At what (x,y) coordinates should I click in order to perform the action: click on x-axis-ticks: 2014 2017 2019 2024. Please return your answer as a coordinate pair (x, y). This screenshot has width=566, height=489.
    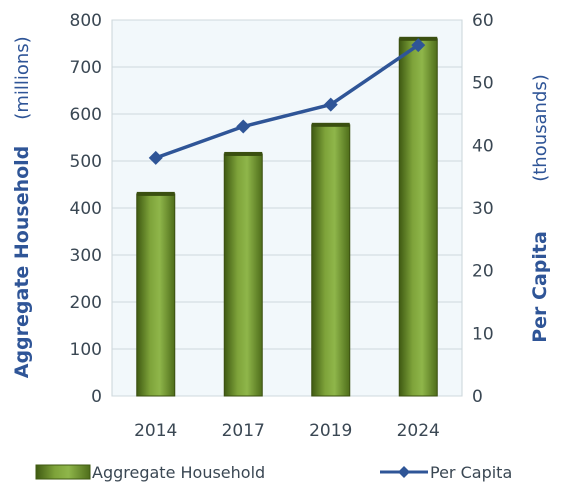
    Looking at the image, I should click on (287, 431).